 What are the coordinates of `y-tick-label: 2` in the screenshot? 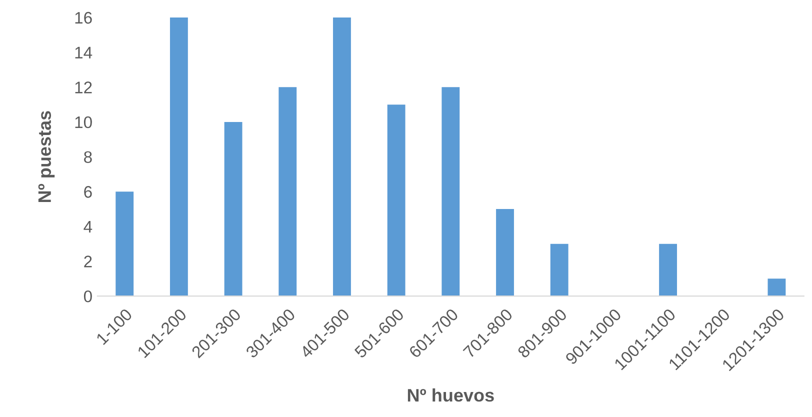 It's located at (88, 262).